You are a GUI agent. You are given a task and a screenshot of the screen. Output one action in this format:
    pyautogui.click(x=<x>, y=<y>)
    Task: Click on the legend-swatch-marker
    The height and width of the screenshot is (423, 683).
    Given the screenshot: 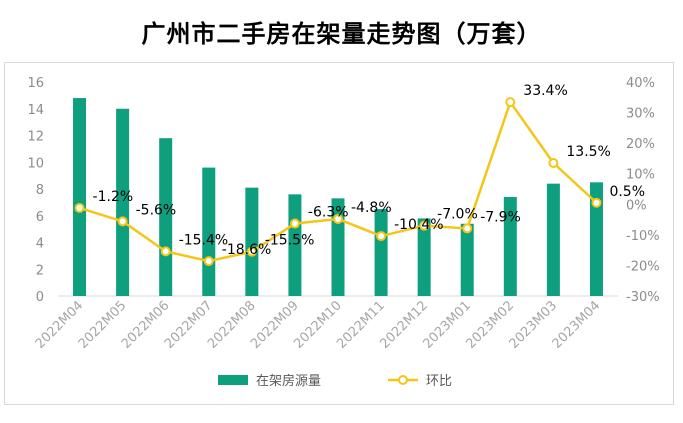 What is the action you would take?
    pyautogui.click(x=403, y=380)
    